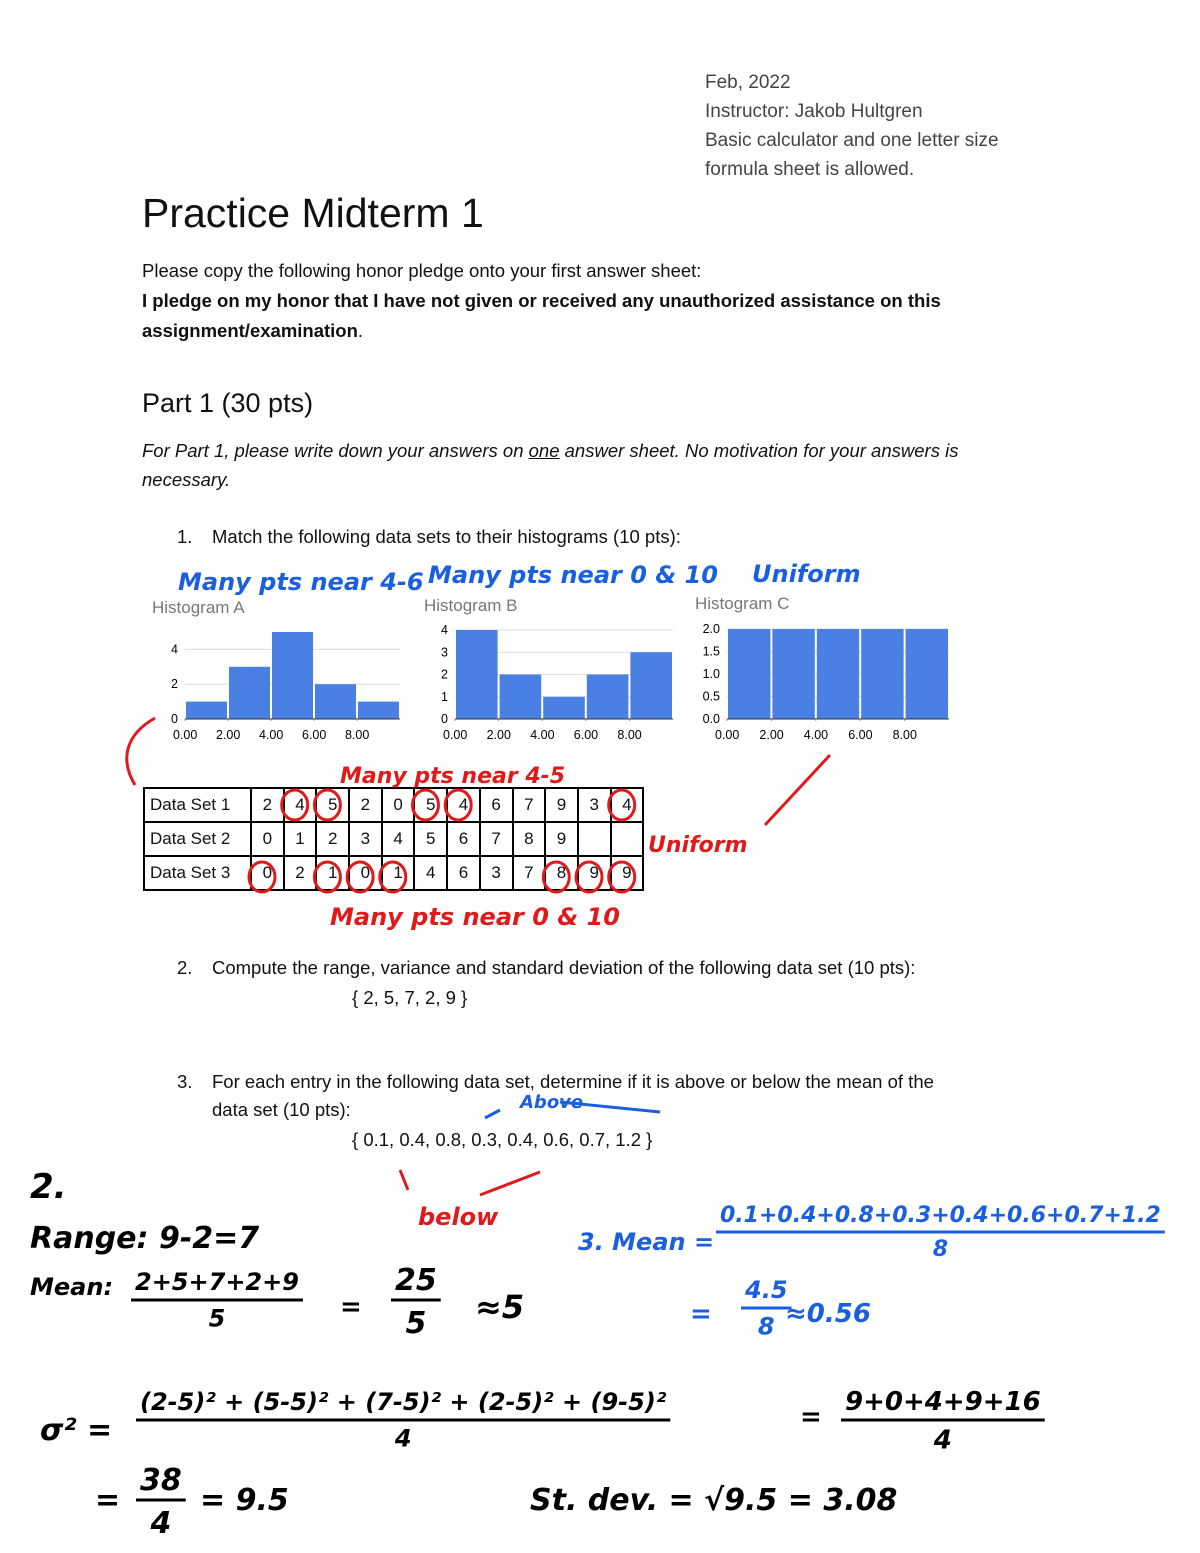 The height and width of the screenshot is (1553, 1200). Describe the element at coordinates (458, 1217) in the screenshot. I see `handwritten-note: below` at that location.